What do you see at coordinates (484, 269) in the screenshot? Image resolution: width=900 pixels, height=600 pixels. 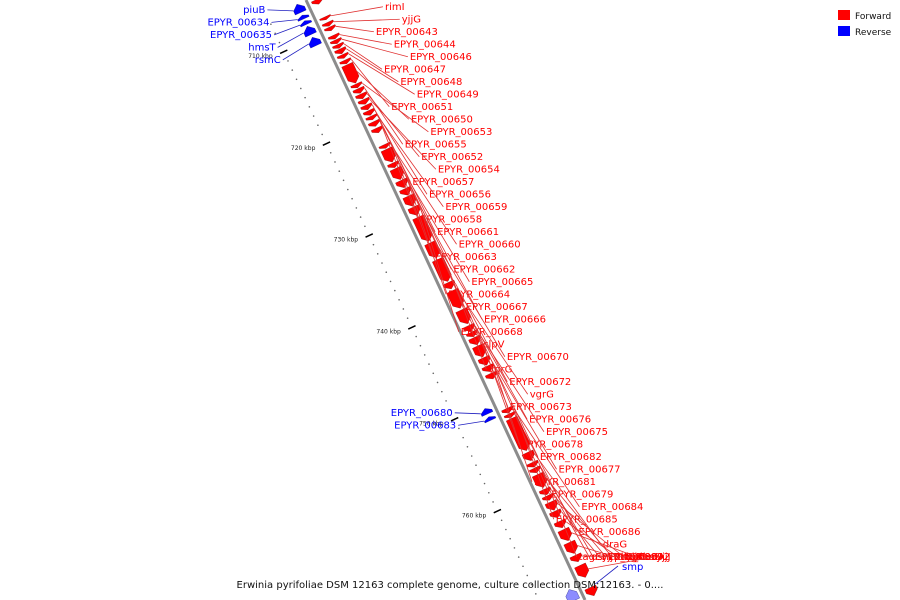 I see `gene-label-forward: EPYR_00662` at bounding box center [484, 269].